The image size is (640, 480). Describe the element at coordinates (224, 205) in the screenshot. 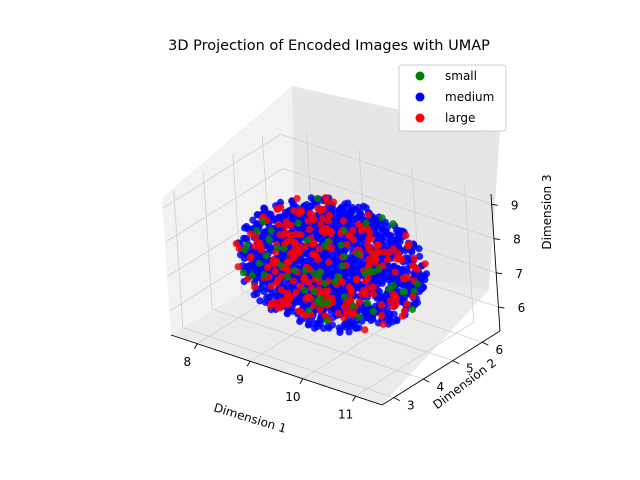

I see `z-gridline` at that location.